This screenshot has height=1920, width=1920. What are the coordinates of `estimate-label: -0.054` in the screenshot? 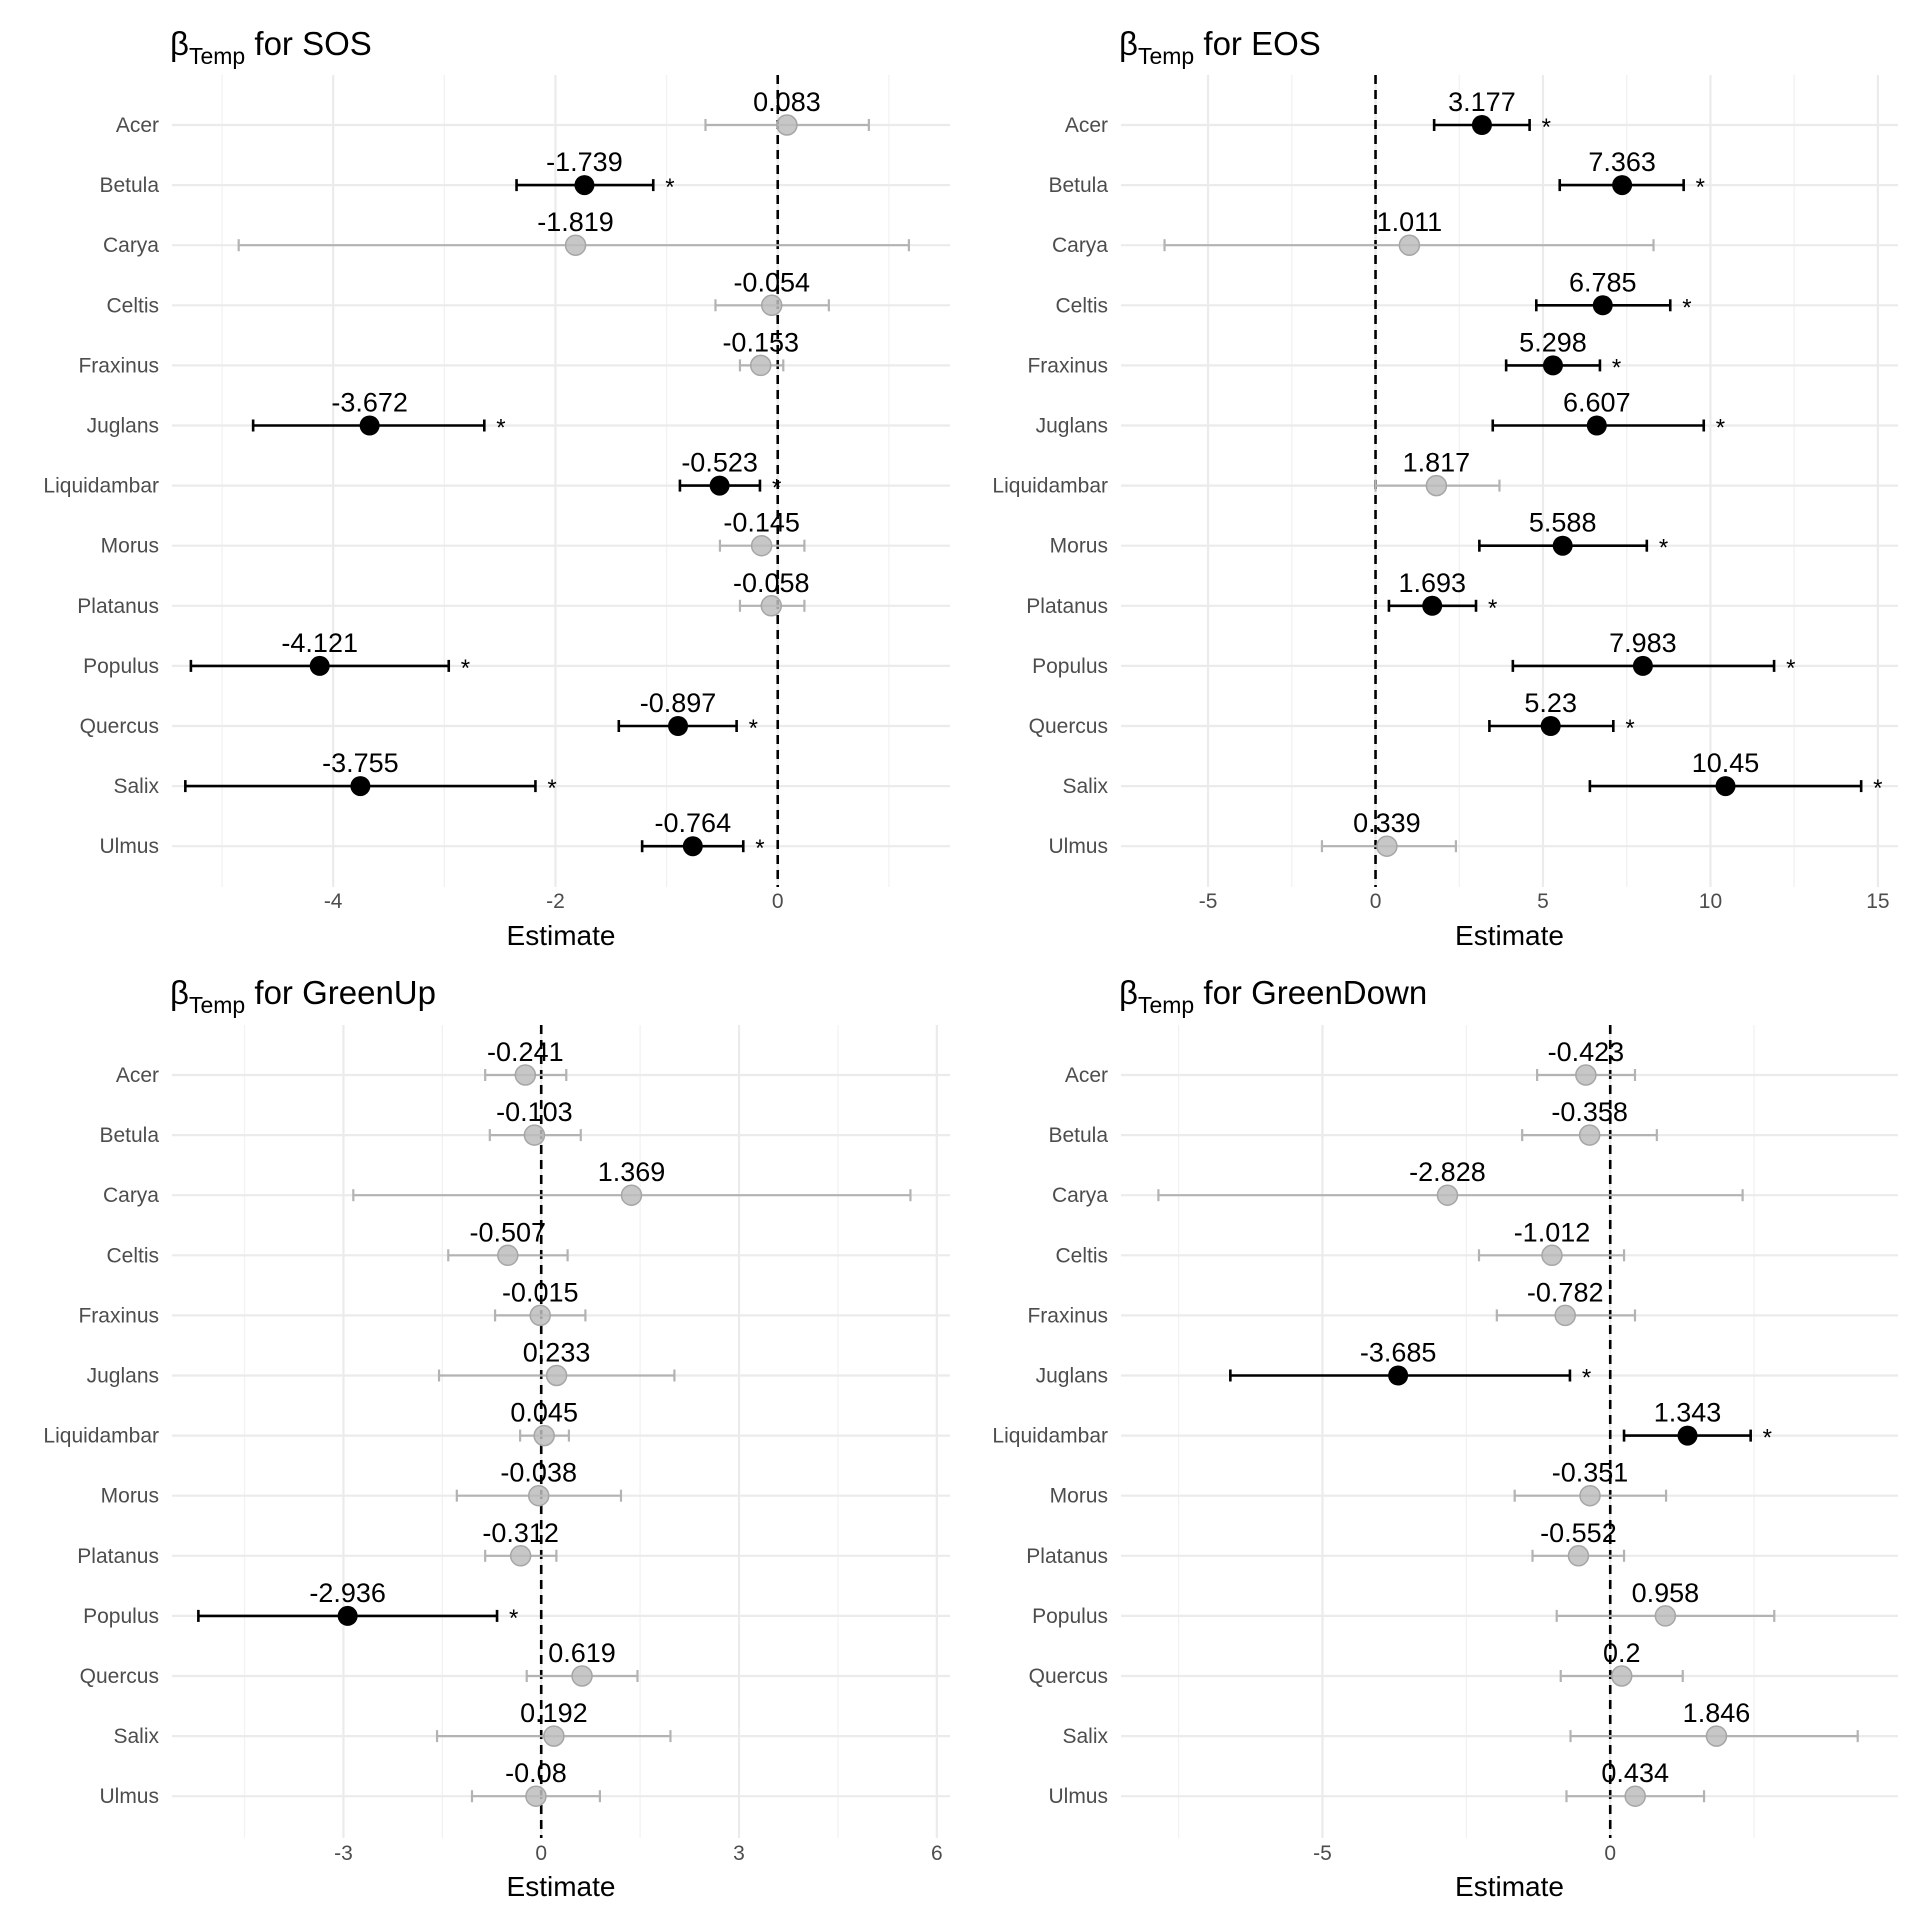 It's located at (771, 282).